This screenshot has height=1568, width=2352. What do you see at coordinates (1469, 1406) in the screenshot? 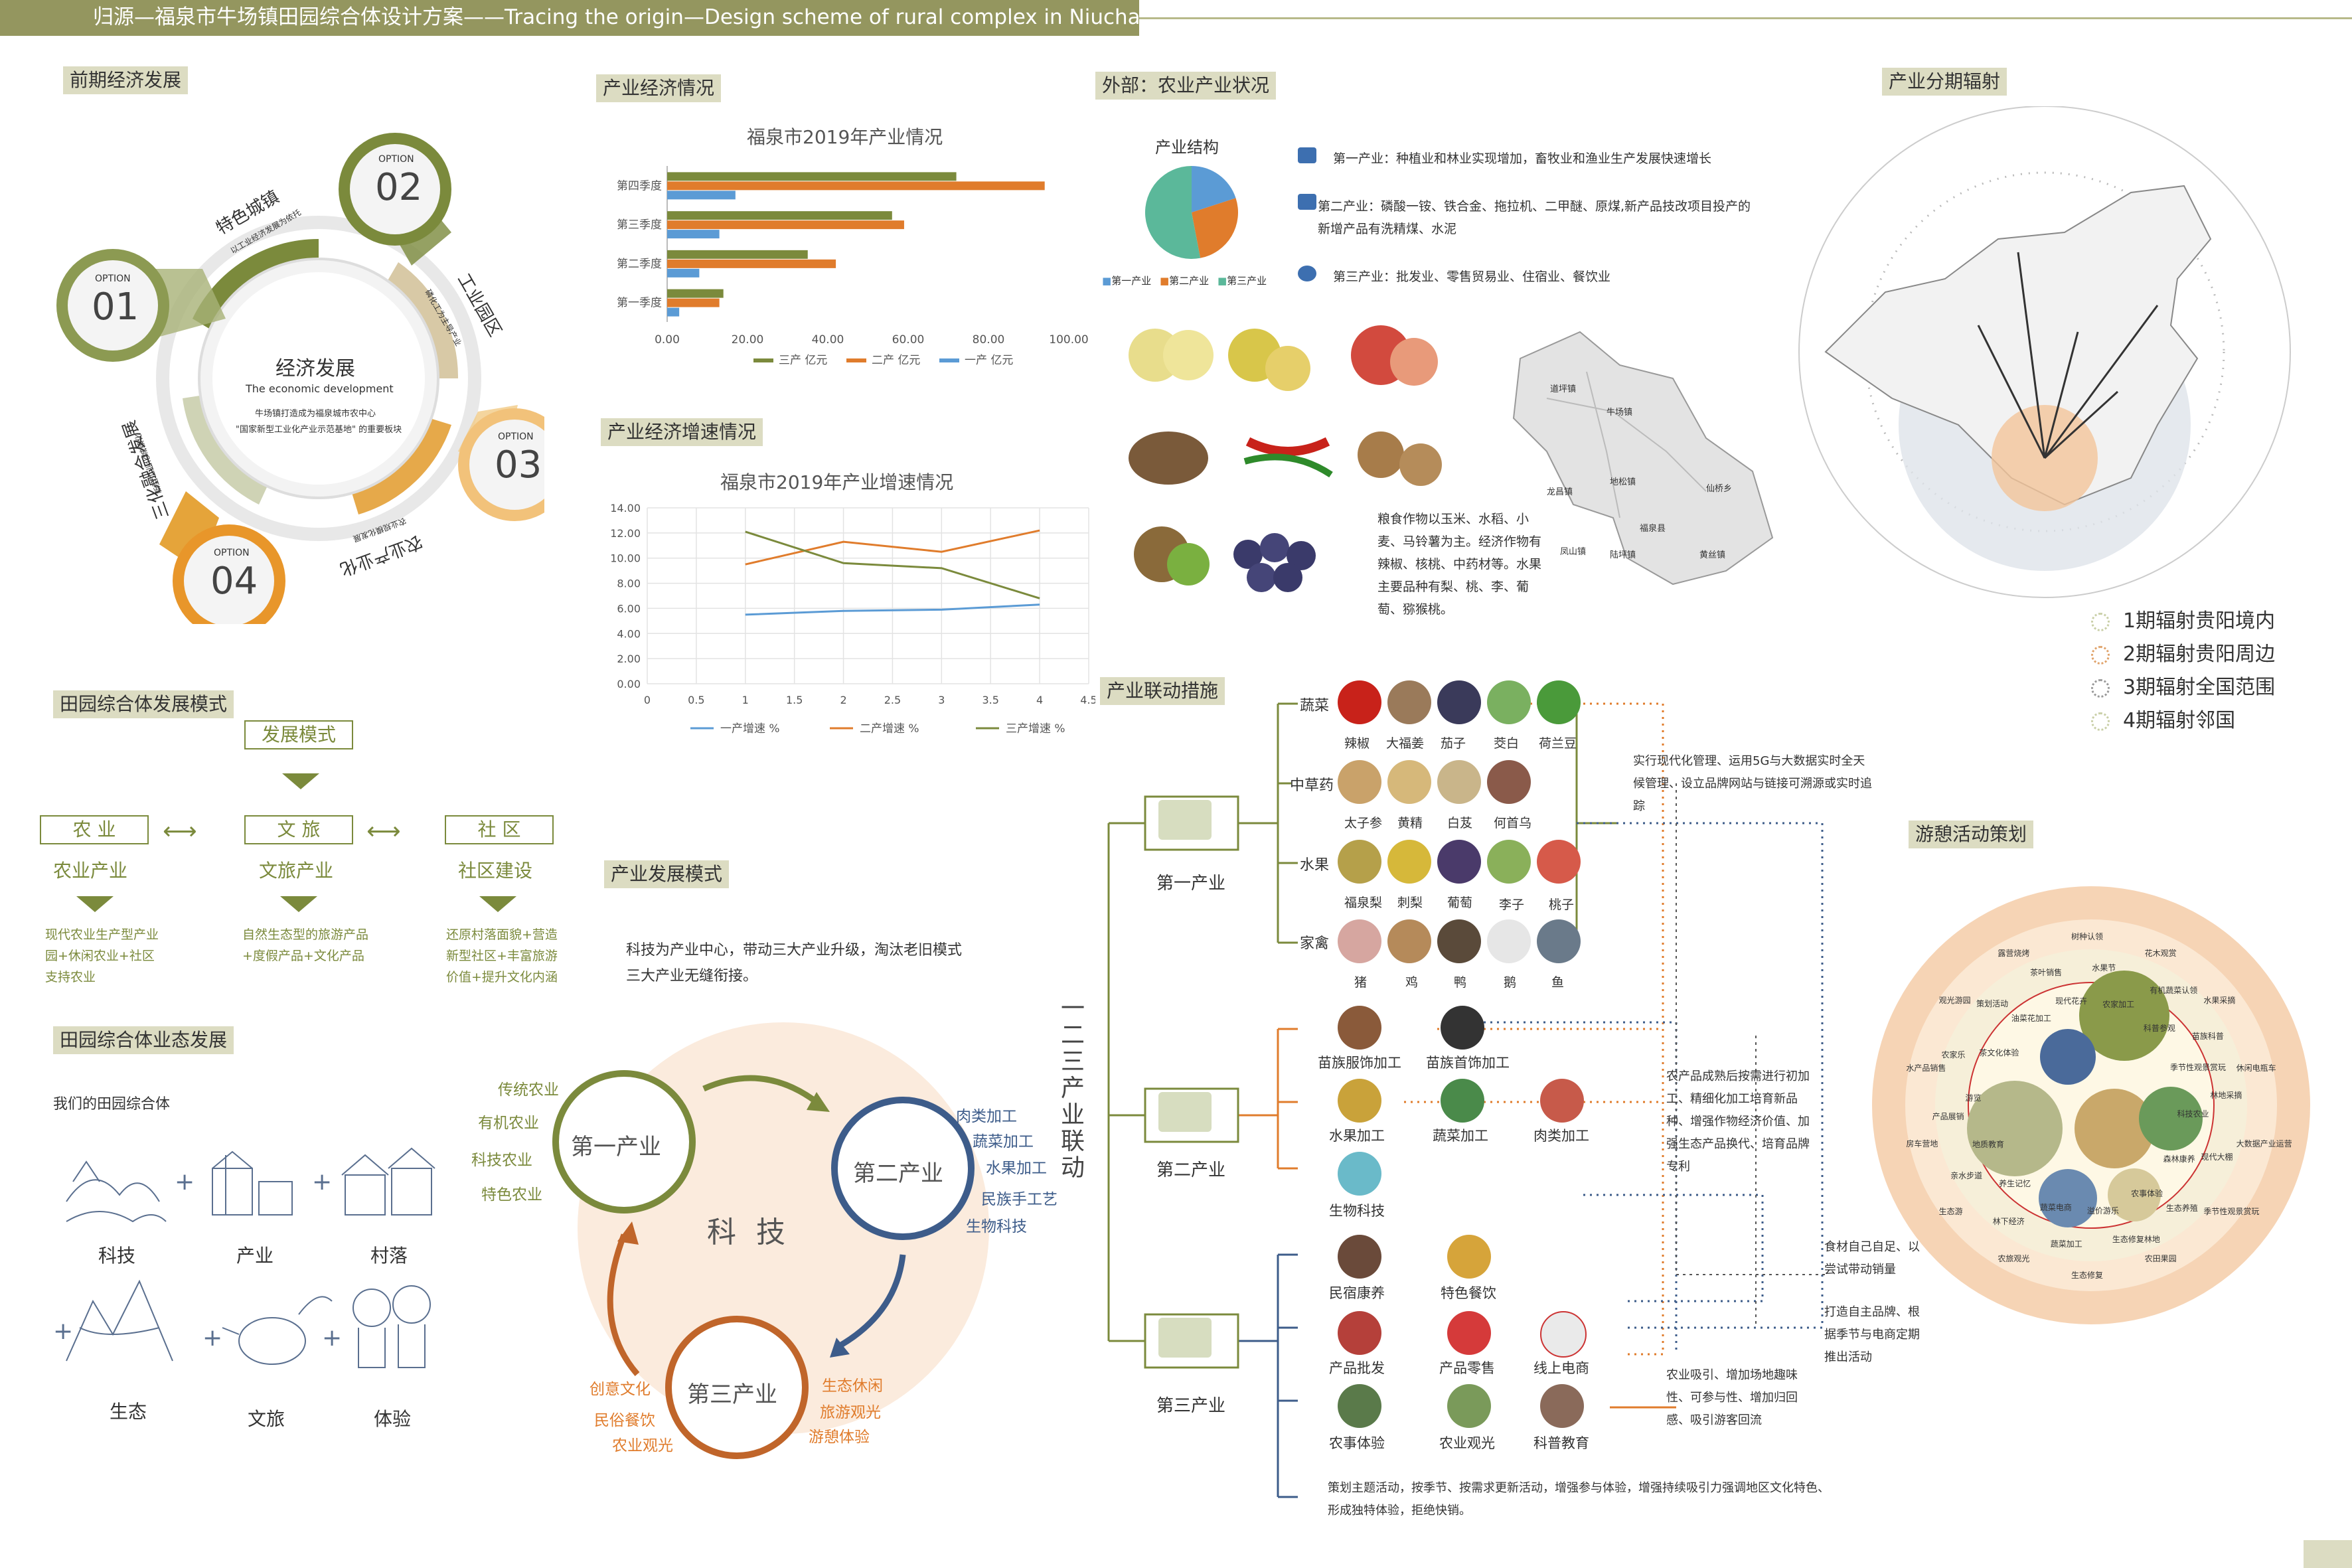
I see `sightseeing-photo` at bounding box center [1469, 1406].